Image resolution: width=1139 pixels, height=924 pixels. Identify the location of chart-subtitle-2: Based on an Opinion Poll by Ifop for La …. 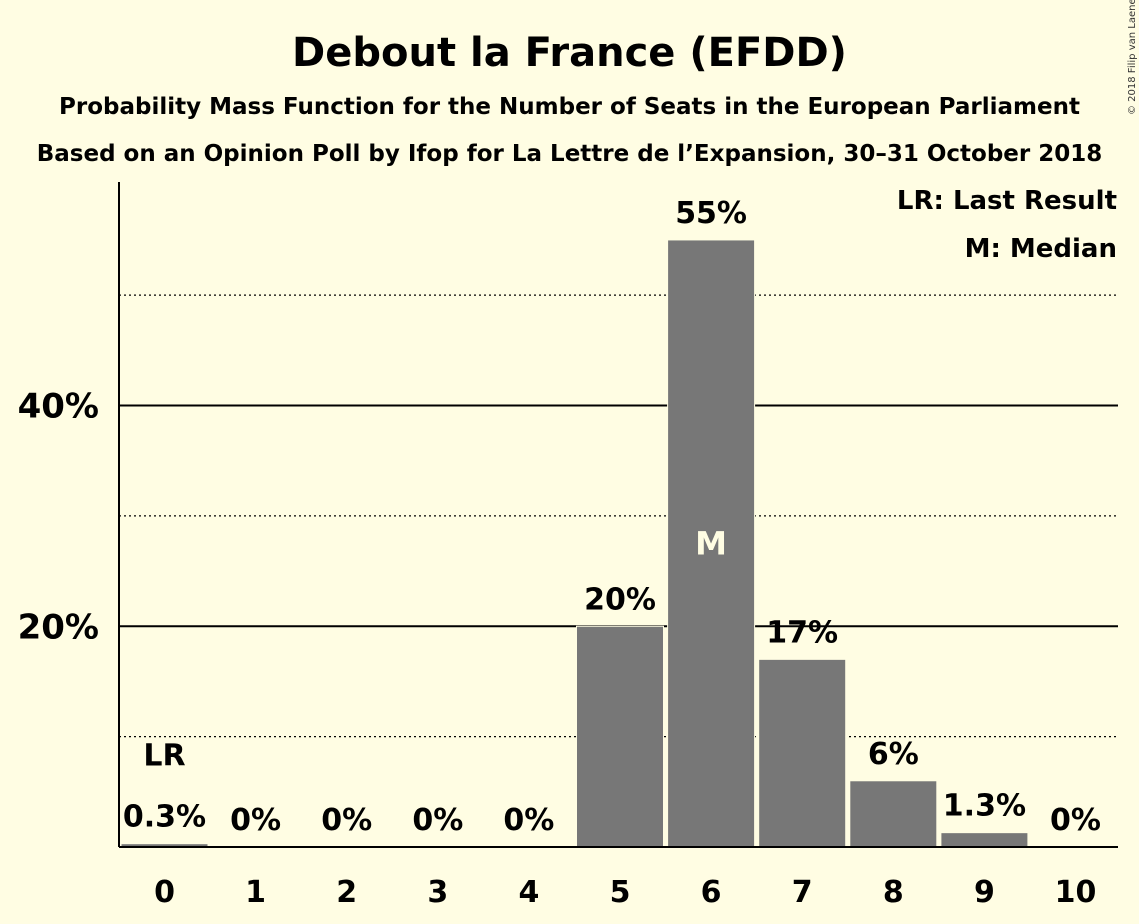
(570, 154).